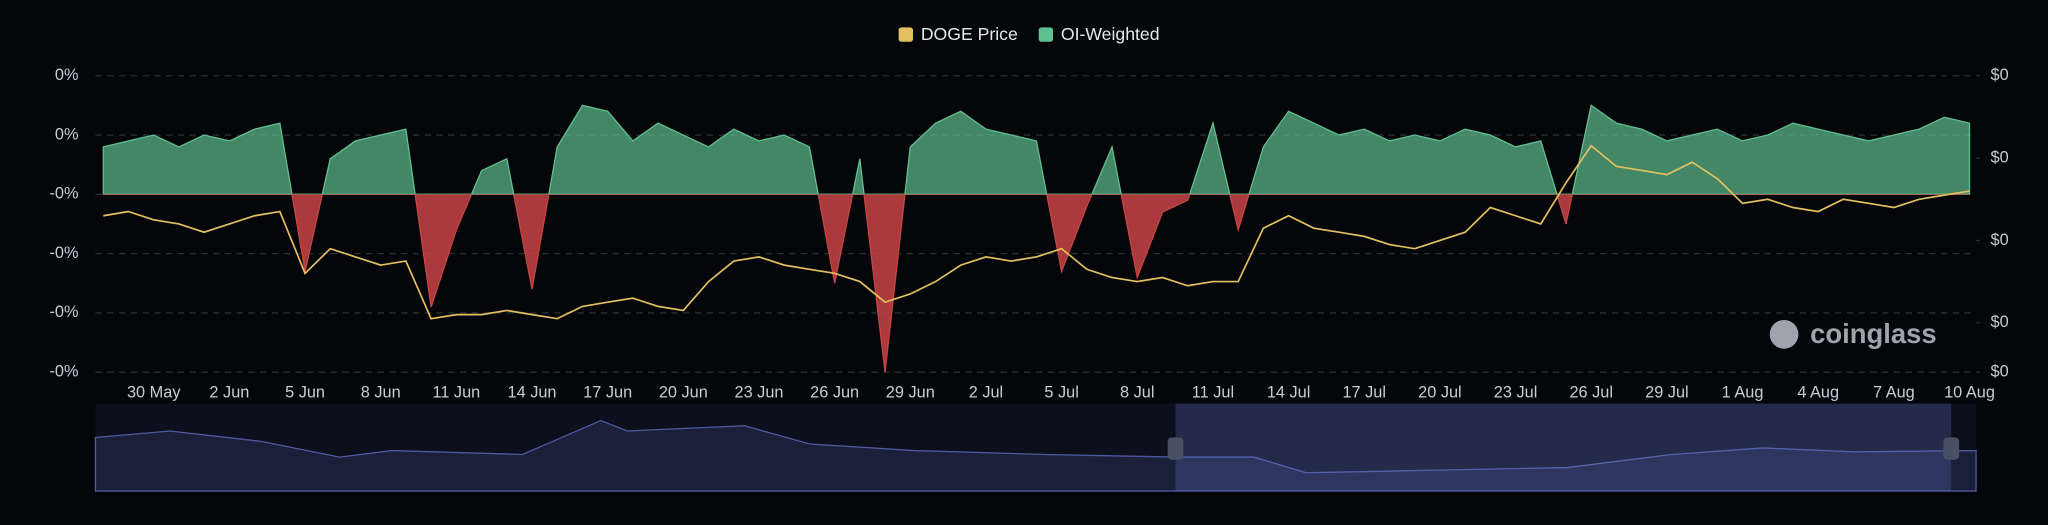 This screenshot has width=2048, height=525. Describe the element at coordinates (1873, 333) in the screenshot. I see `watermark-text: coinglass` at that location.